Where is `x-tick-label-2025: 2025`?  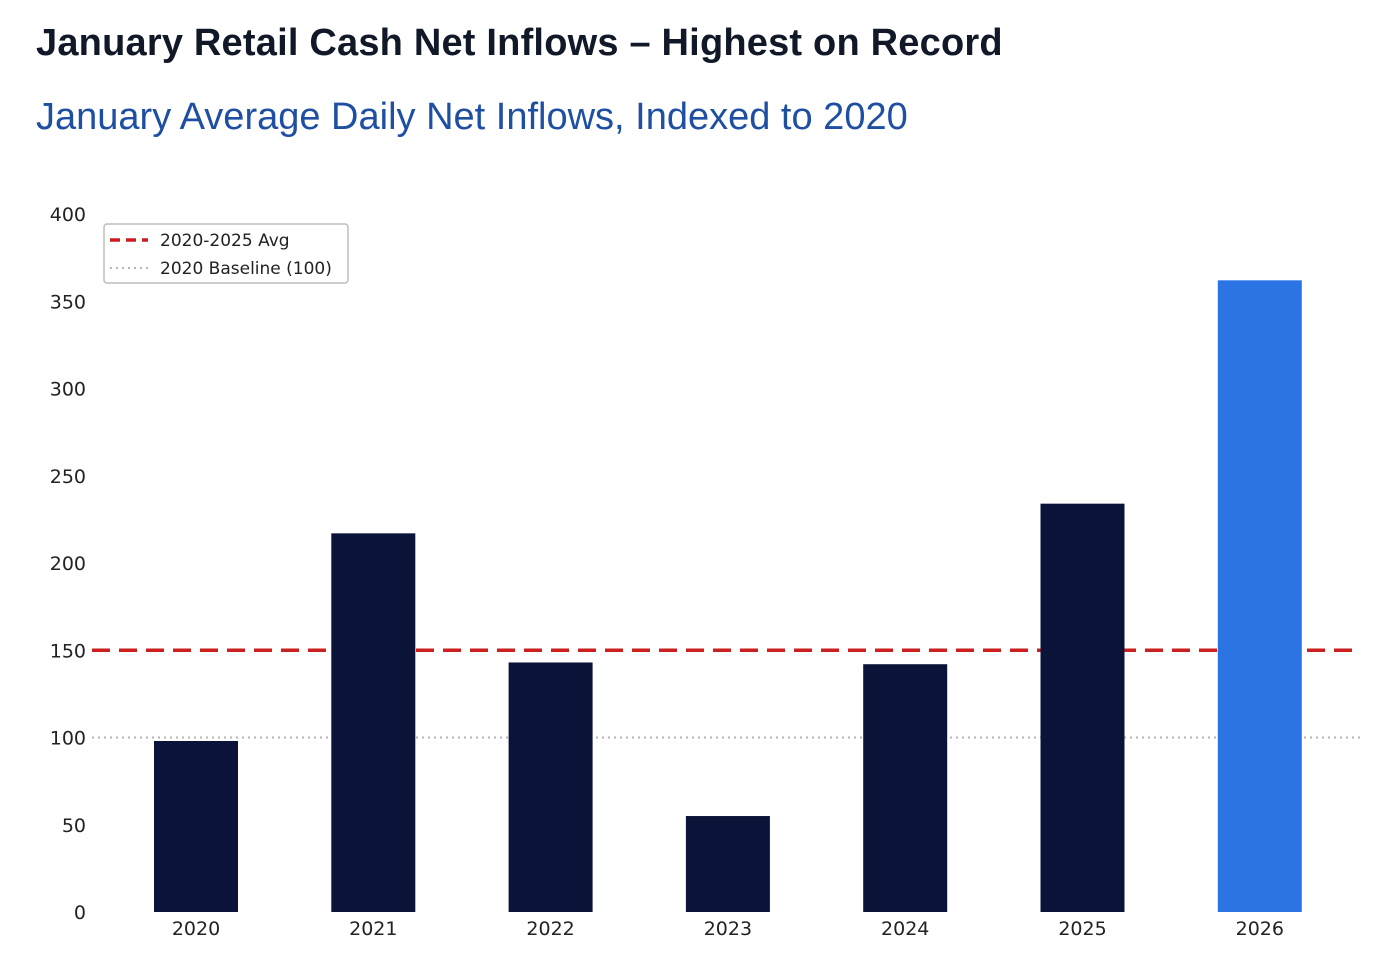 x-tick-label-2025: 2025 is located at coordinates (1082, 929).